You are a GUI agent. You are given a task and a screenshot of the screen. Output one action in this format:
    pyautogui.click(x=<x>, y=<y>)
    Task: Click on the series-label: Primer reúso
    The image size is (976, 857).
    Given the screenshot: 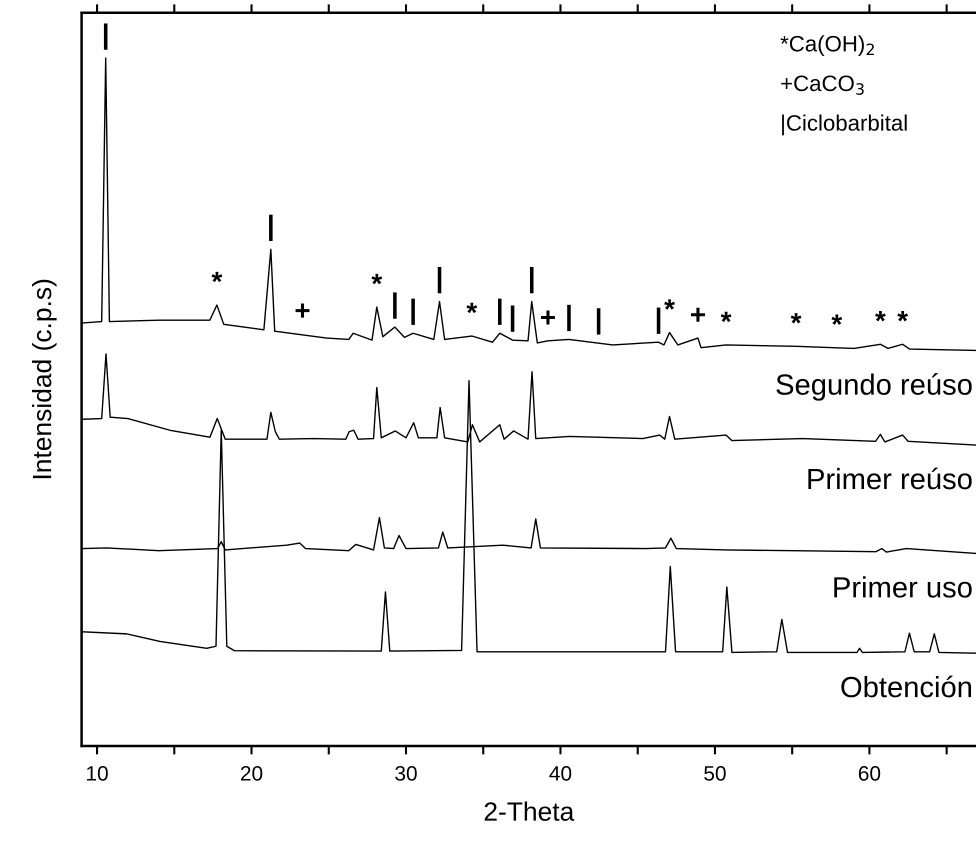 What is the action you would take?
    pyautogui.click(x=890, y=479)
    